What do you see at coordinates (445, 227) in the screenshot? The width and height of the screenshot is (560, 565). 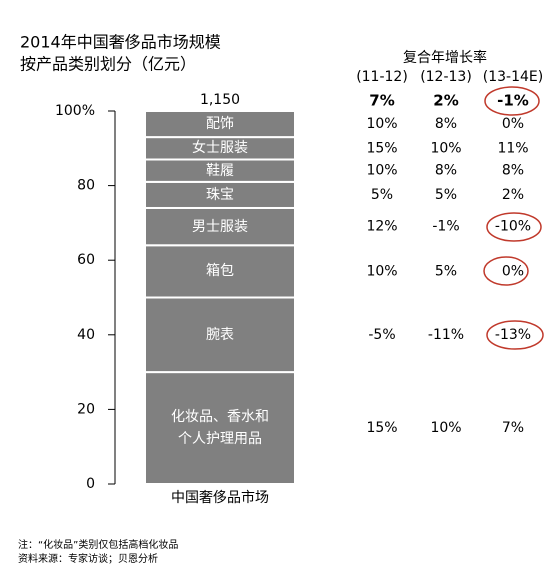 I see `growth-rate: -1%` at bounding box center [445, 227].